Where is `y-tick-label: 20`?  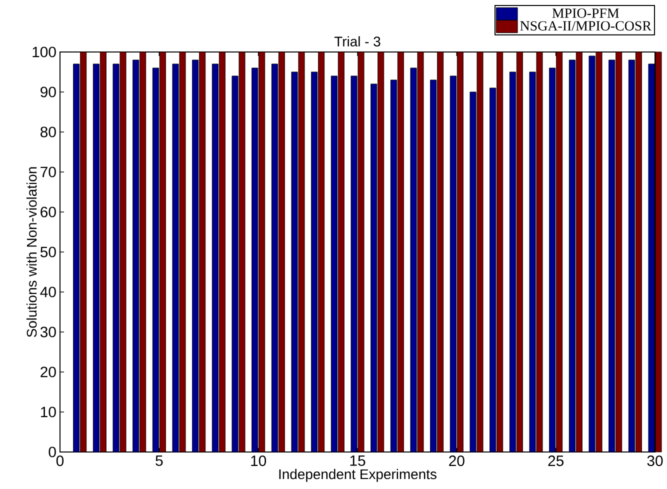
y-tick-label: 20 is located at coordinates (48, 372).